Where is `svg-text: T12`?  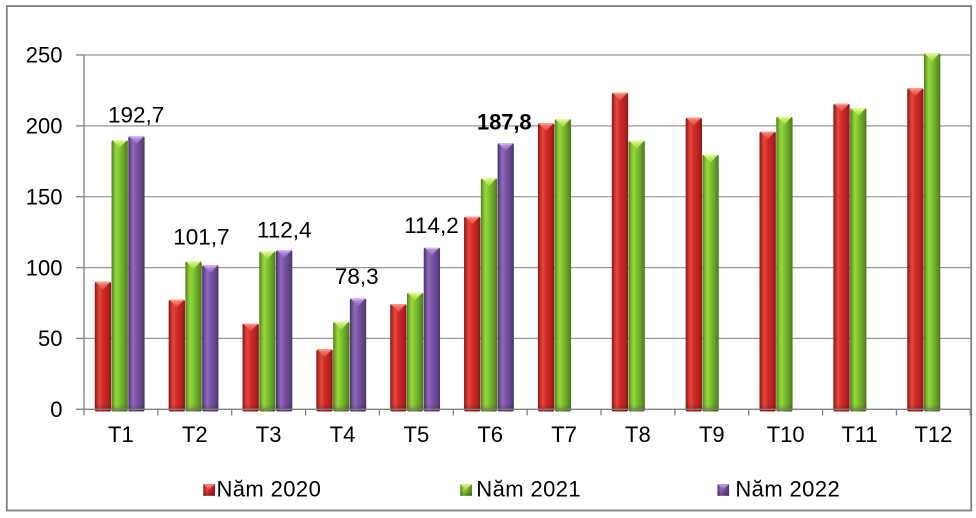
svg-text: T12 is located at coordinates (933, 434).